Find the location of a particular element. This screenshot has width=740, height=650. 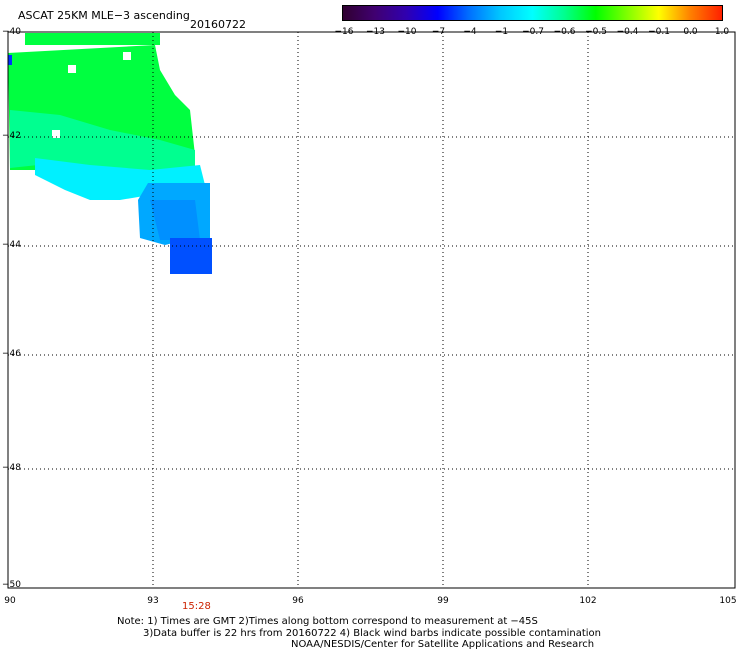

x-tick-label: 93 is located at coordinates (153, 601).